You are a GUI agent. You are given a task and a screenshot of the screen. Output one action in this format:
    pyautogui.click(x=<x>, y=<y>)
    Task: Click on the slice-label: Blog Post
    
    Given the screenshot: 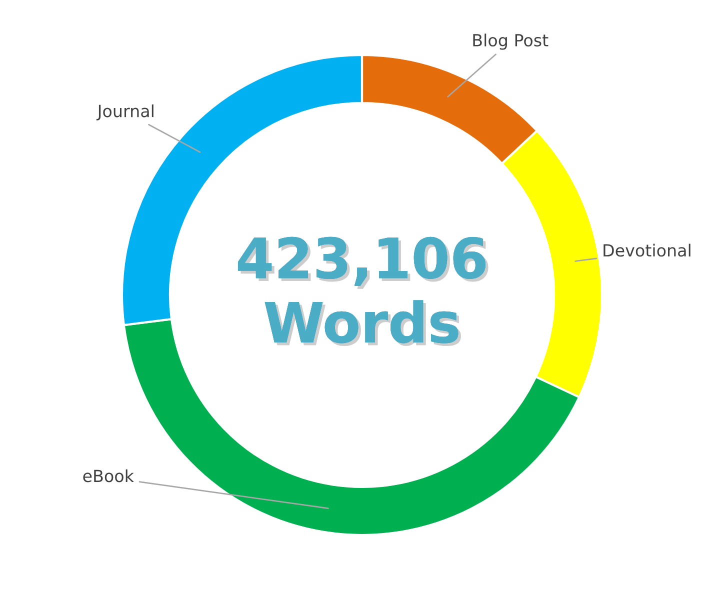 What is the action you would take?
    pyautogui.click(x=510, y=42)
    